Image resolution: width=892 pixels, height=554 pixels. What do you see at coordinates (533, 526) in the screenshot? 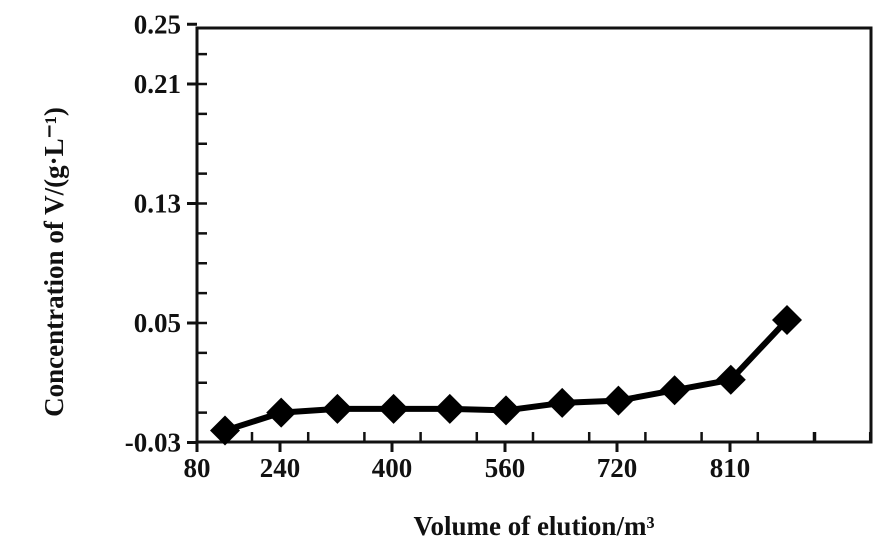
I see `x-axis-title: Volume of elution/m³` at bounding box center [533, 526].